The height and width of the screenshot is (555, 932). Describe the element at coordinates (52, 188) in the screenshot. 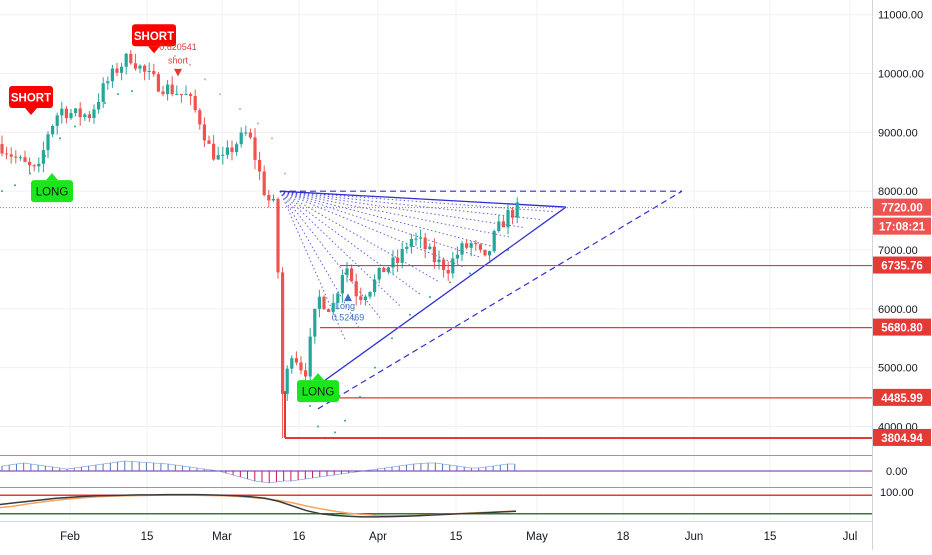

I see `signal-long-2: LONG` at that location.